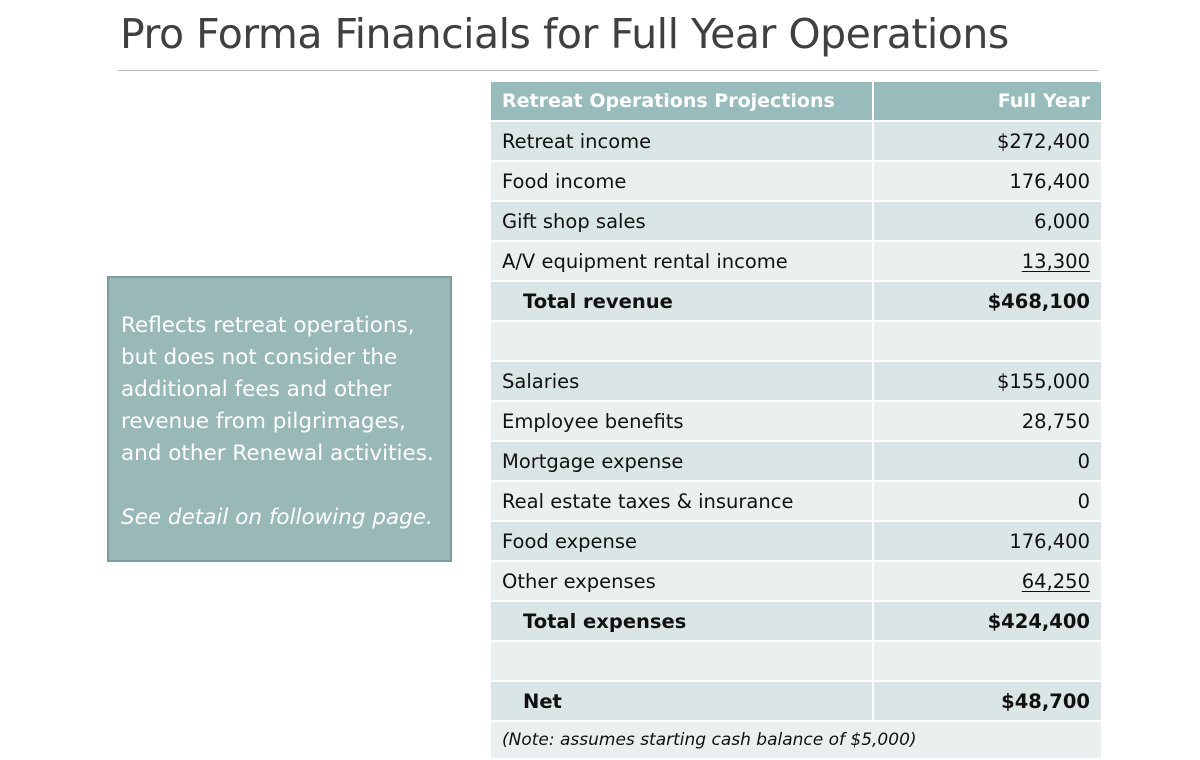  What do you see at coordinates (987, 581) in the screenshot?
I see `row-value: 64,250` at bounding box center [987, 581].